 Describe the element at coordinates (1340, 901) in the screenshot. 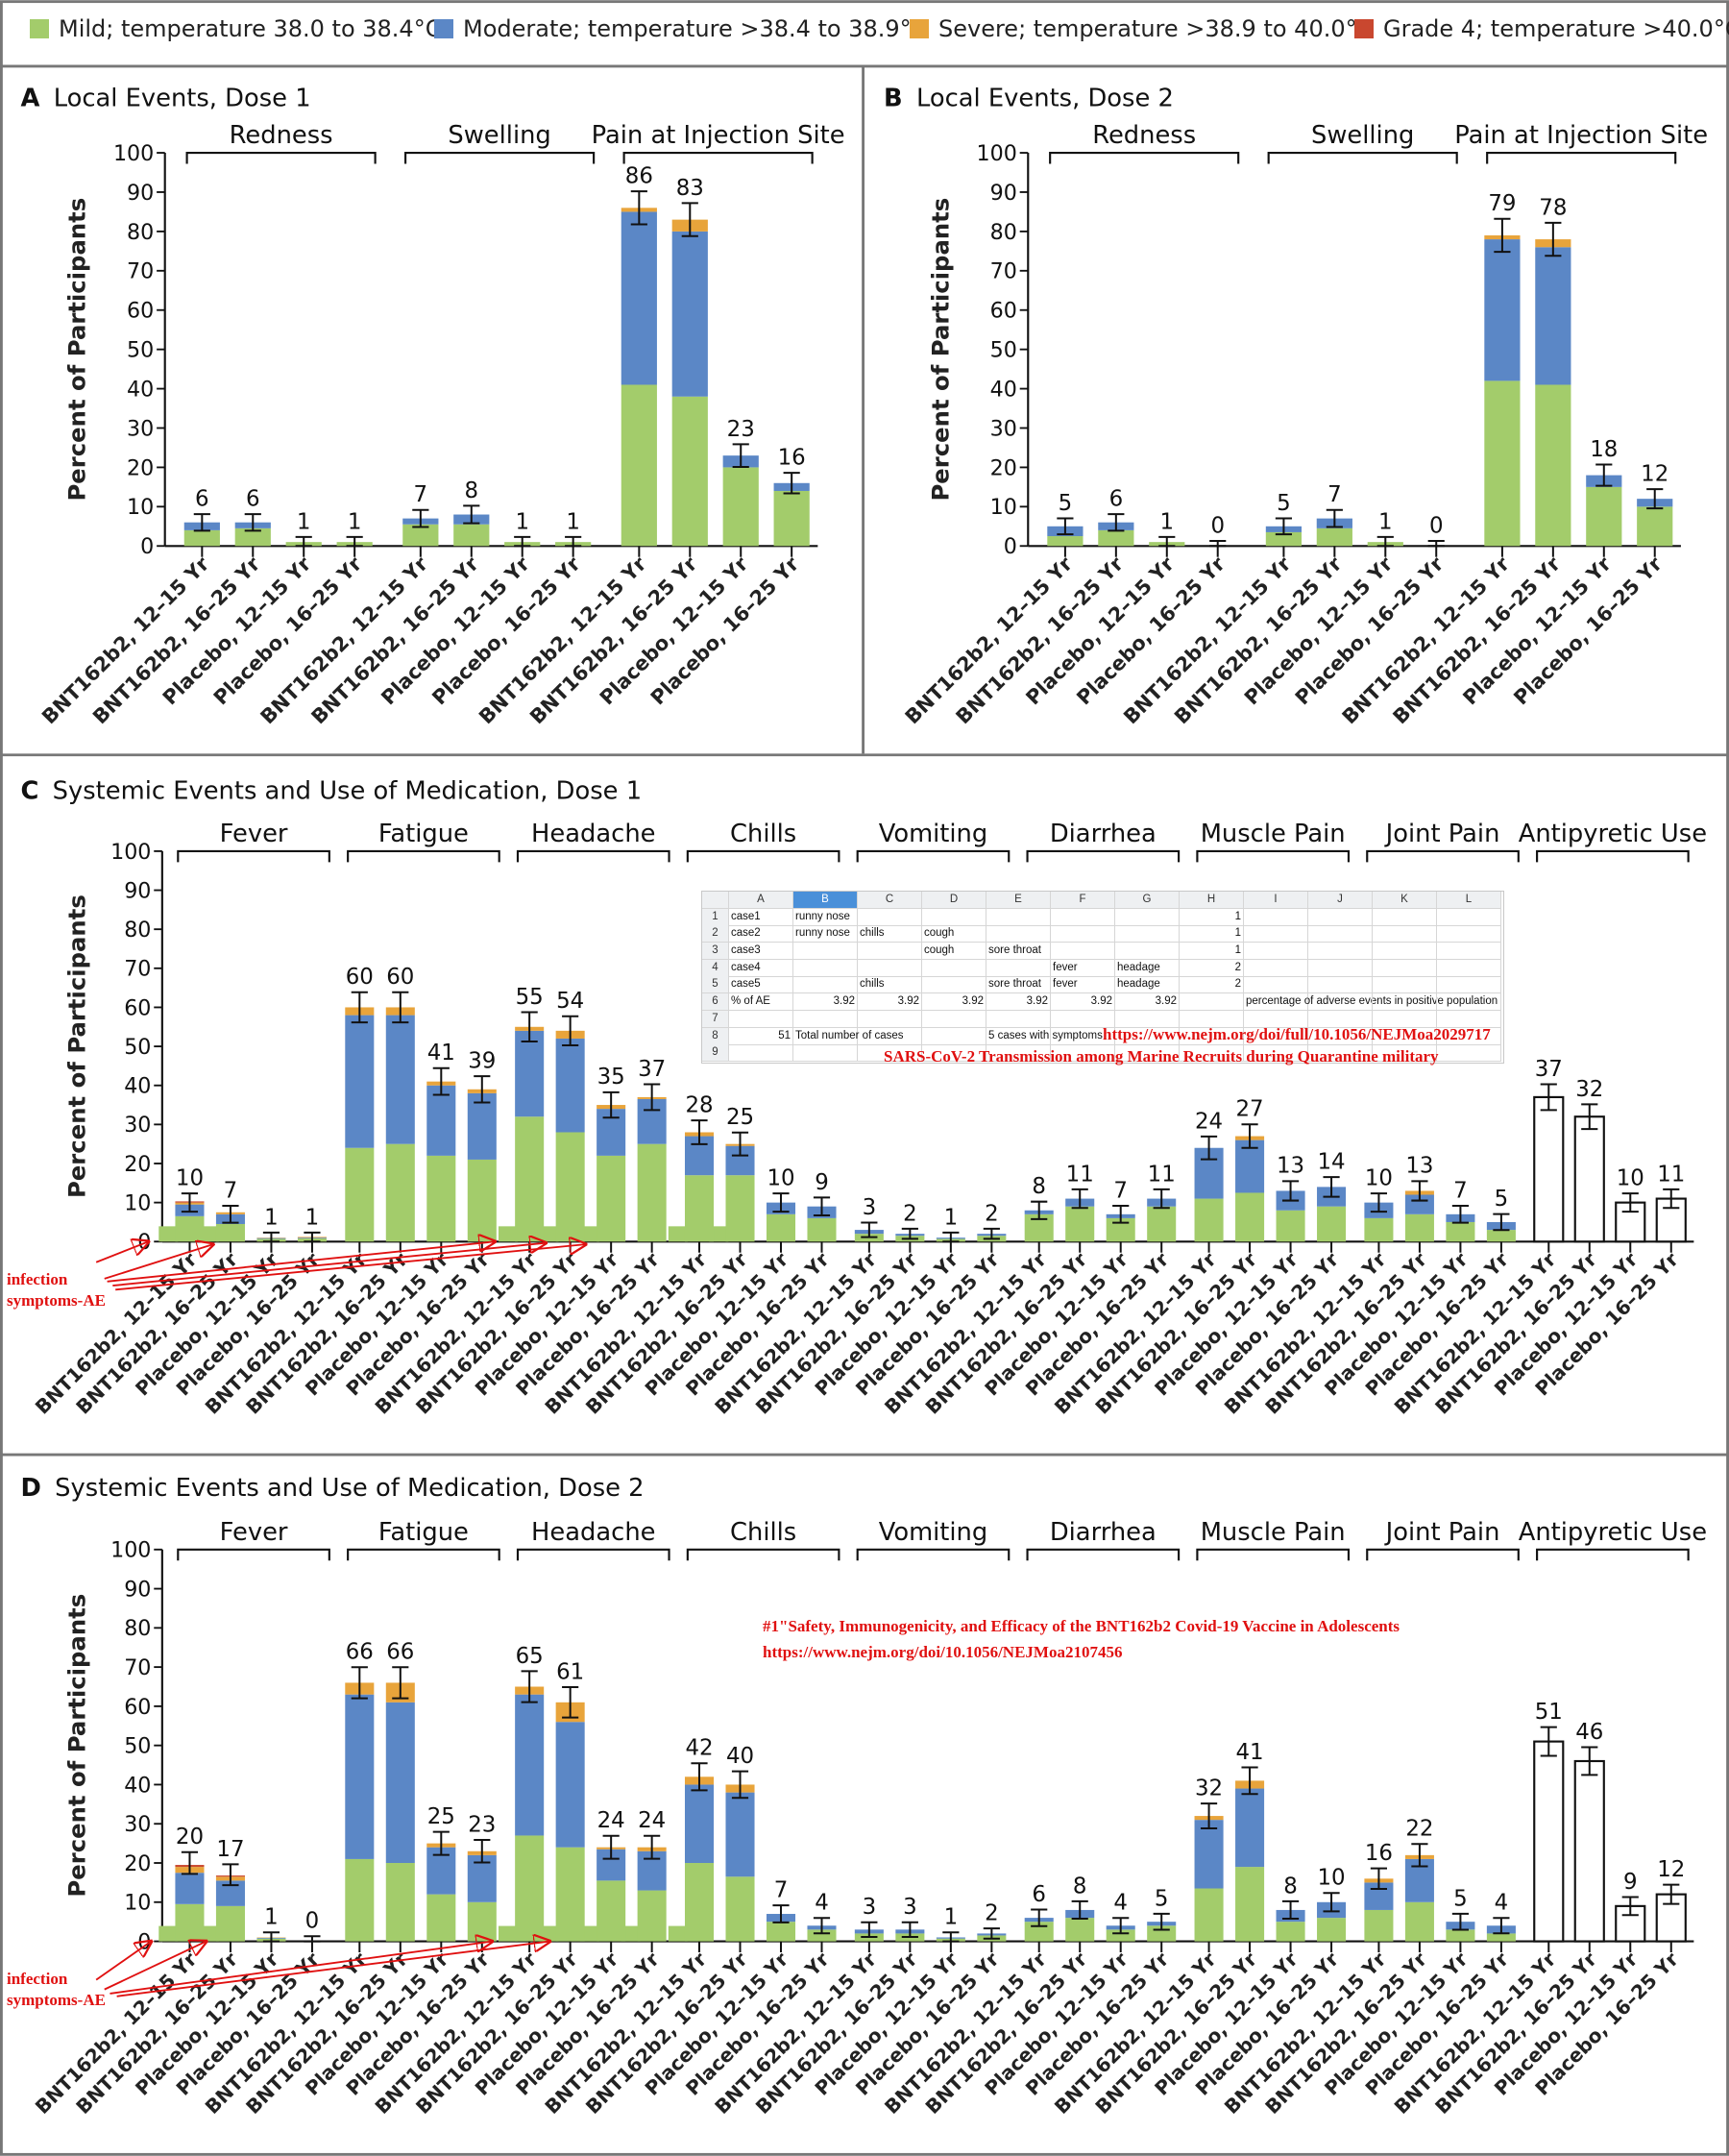

I see `column-header-J: J` at that location.